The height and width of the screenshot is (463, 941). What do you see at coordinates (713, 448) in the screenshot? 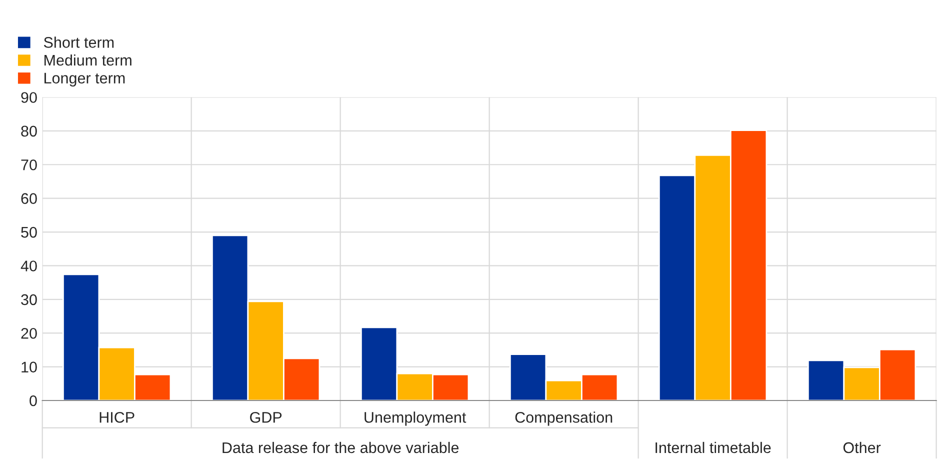
I see `text: Internal timetable` at bounding box center [713, 448].